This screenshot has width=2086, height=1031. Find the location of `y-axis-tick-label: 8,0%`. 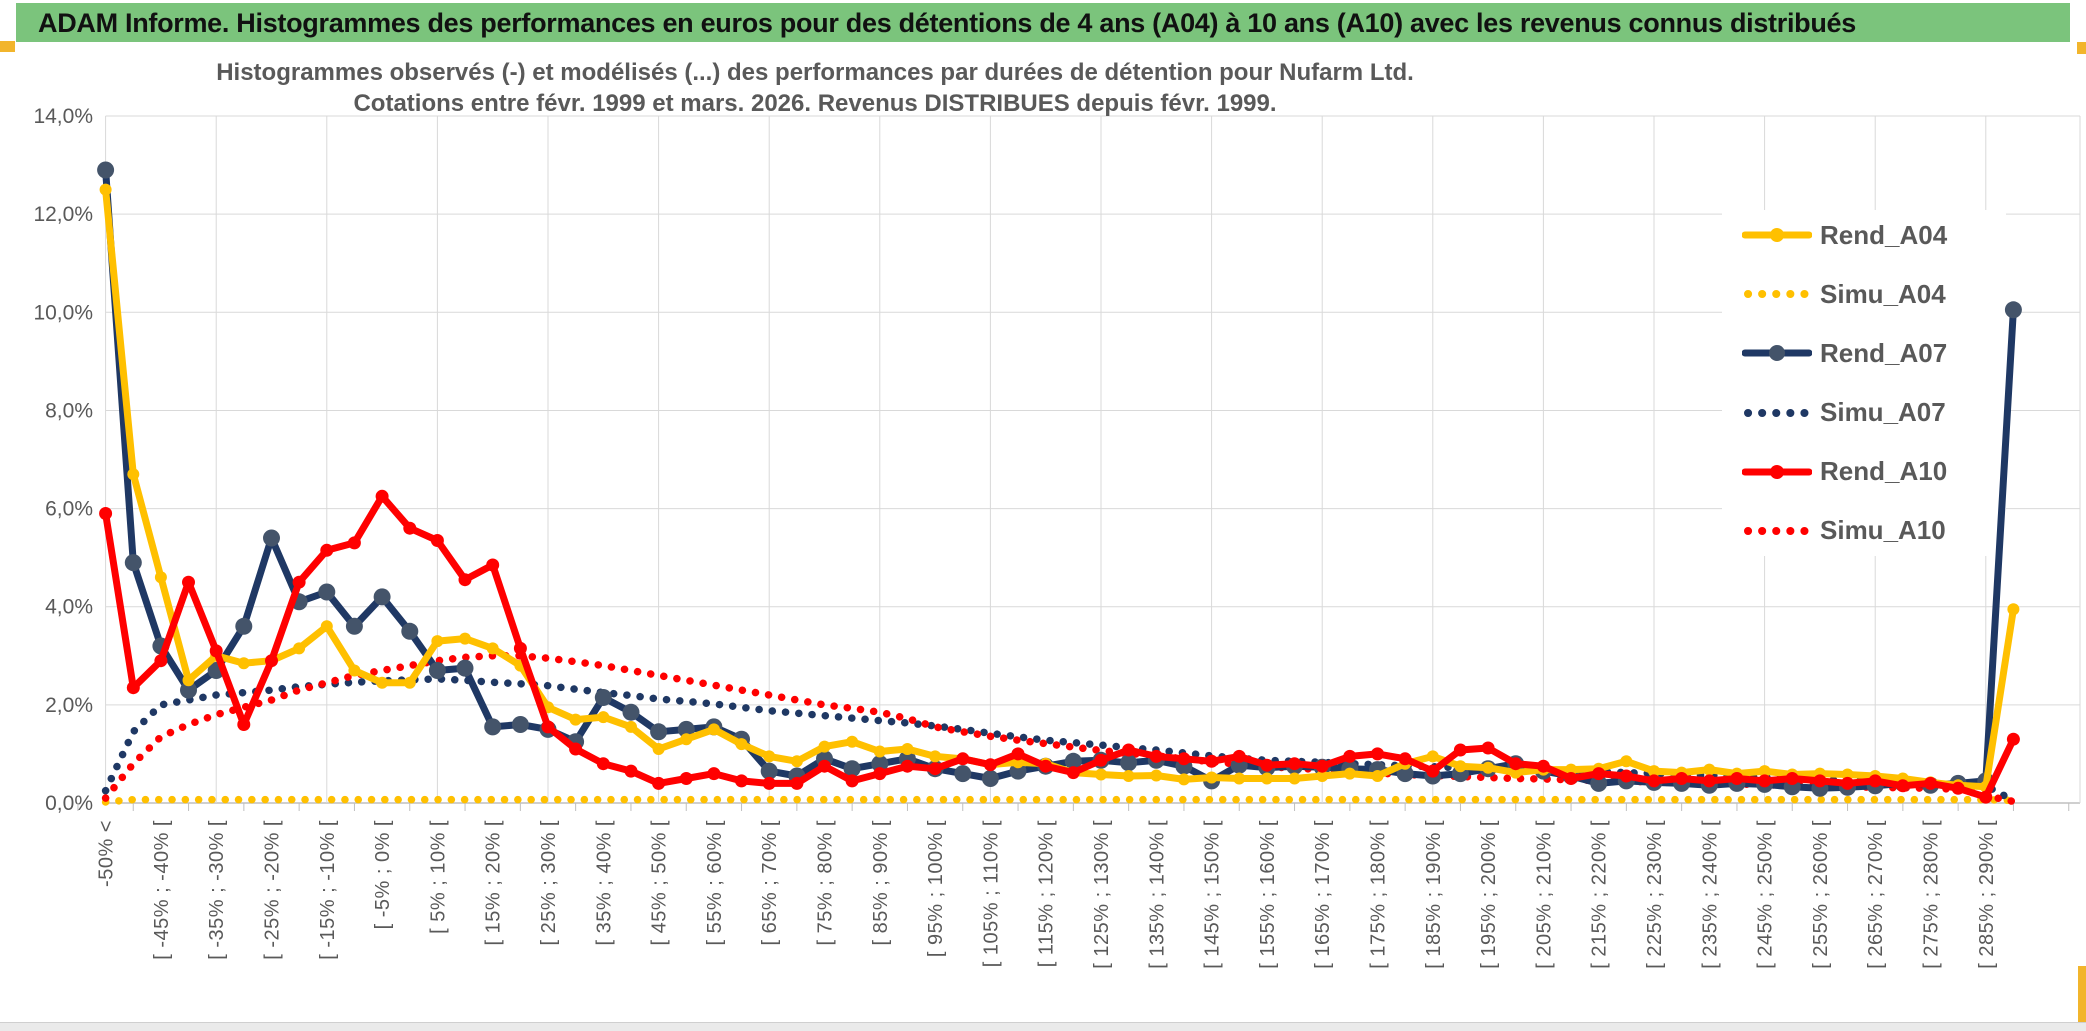

y-axis-tick-label: 8,0% is located at coordinates (69, 410).